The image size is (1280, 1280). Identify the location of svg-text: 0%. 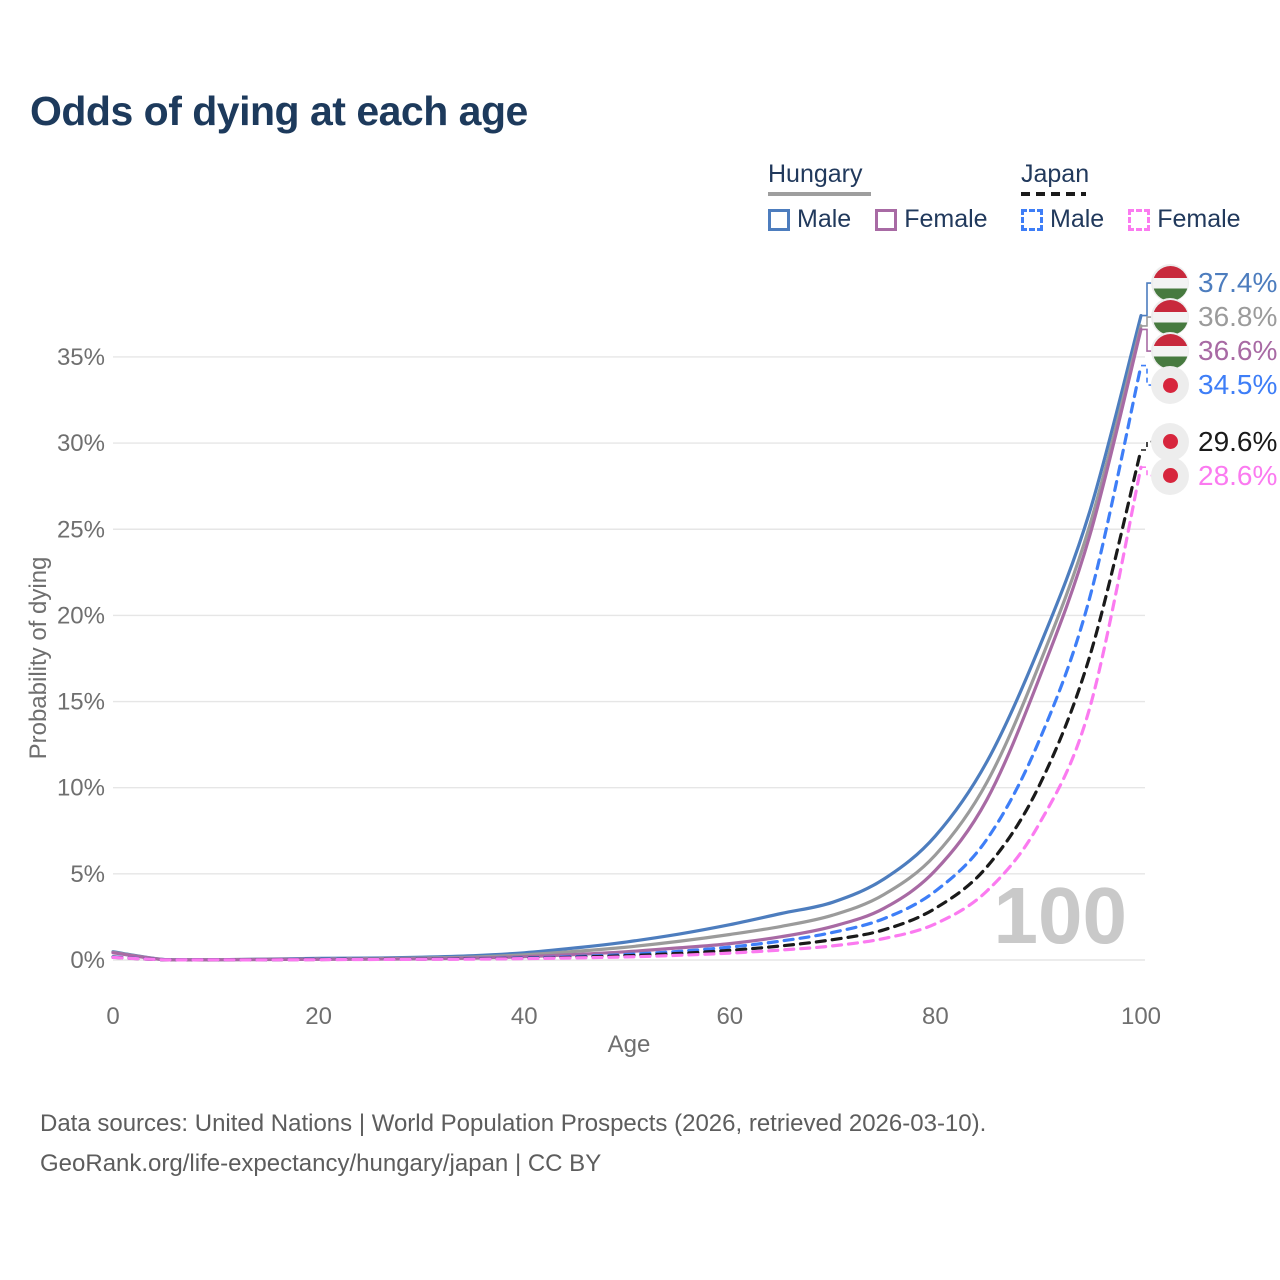
(87, 960).